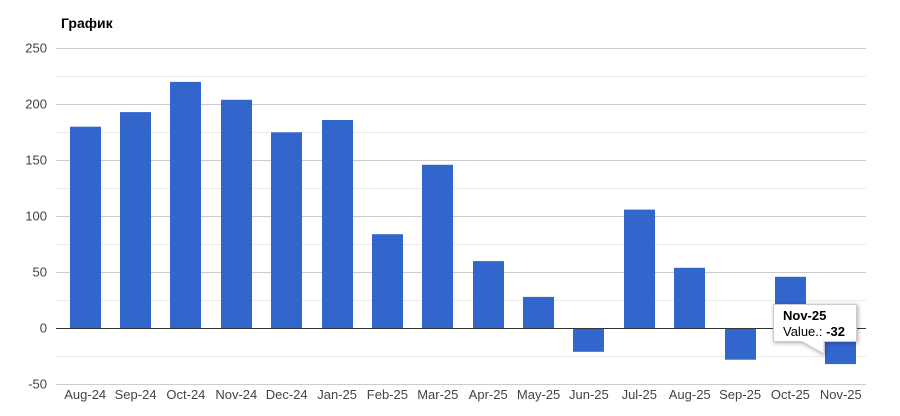 The height and width of the screenshot is (416, 900). What do you see at coordinates (740, 394) in the screenshot?
I see `x-axis-tick-label: Sep-25` at bounding box center [740, 394].